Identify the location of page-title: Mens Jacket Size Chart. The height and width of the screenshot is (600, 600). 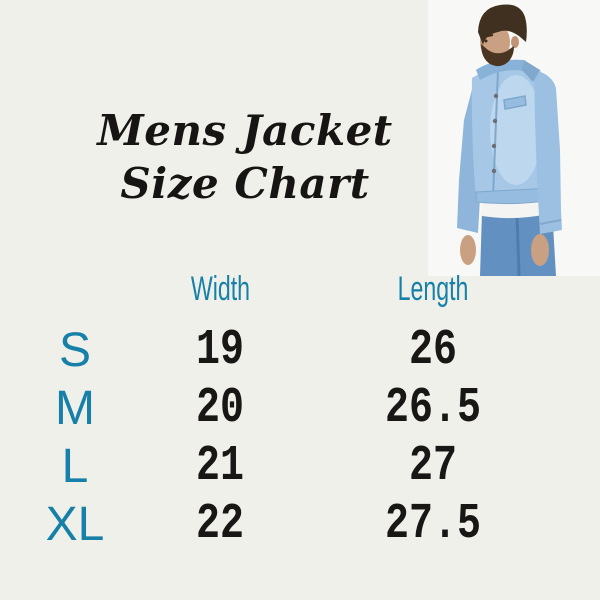
(245, 157).